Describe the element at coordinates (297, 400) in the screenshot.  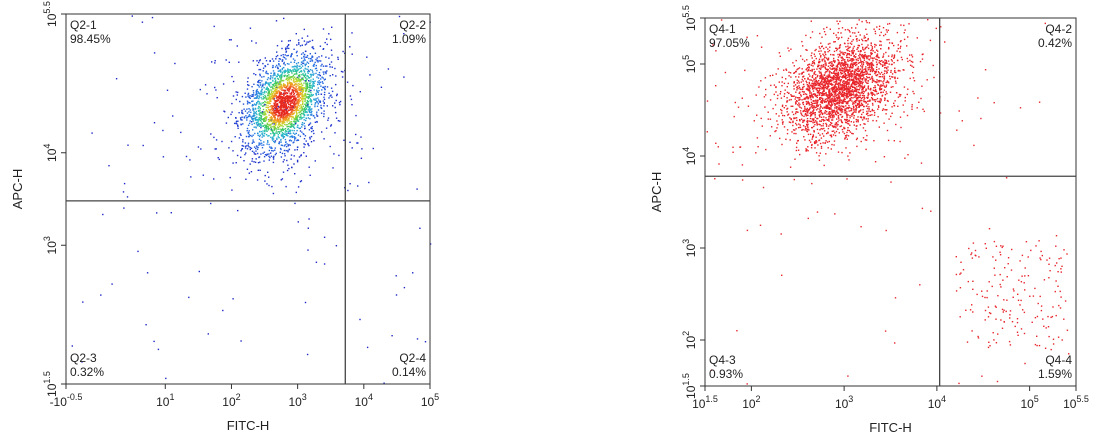
I see `x-tick-label: 103` at that location.